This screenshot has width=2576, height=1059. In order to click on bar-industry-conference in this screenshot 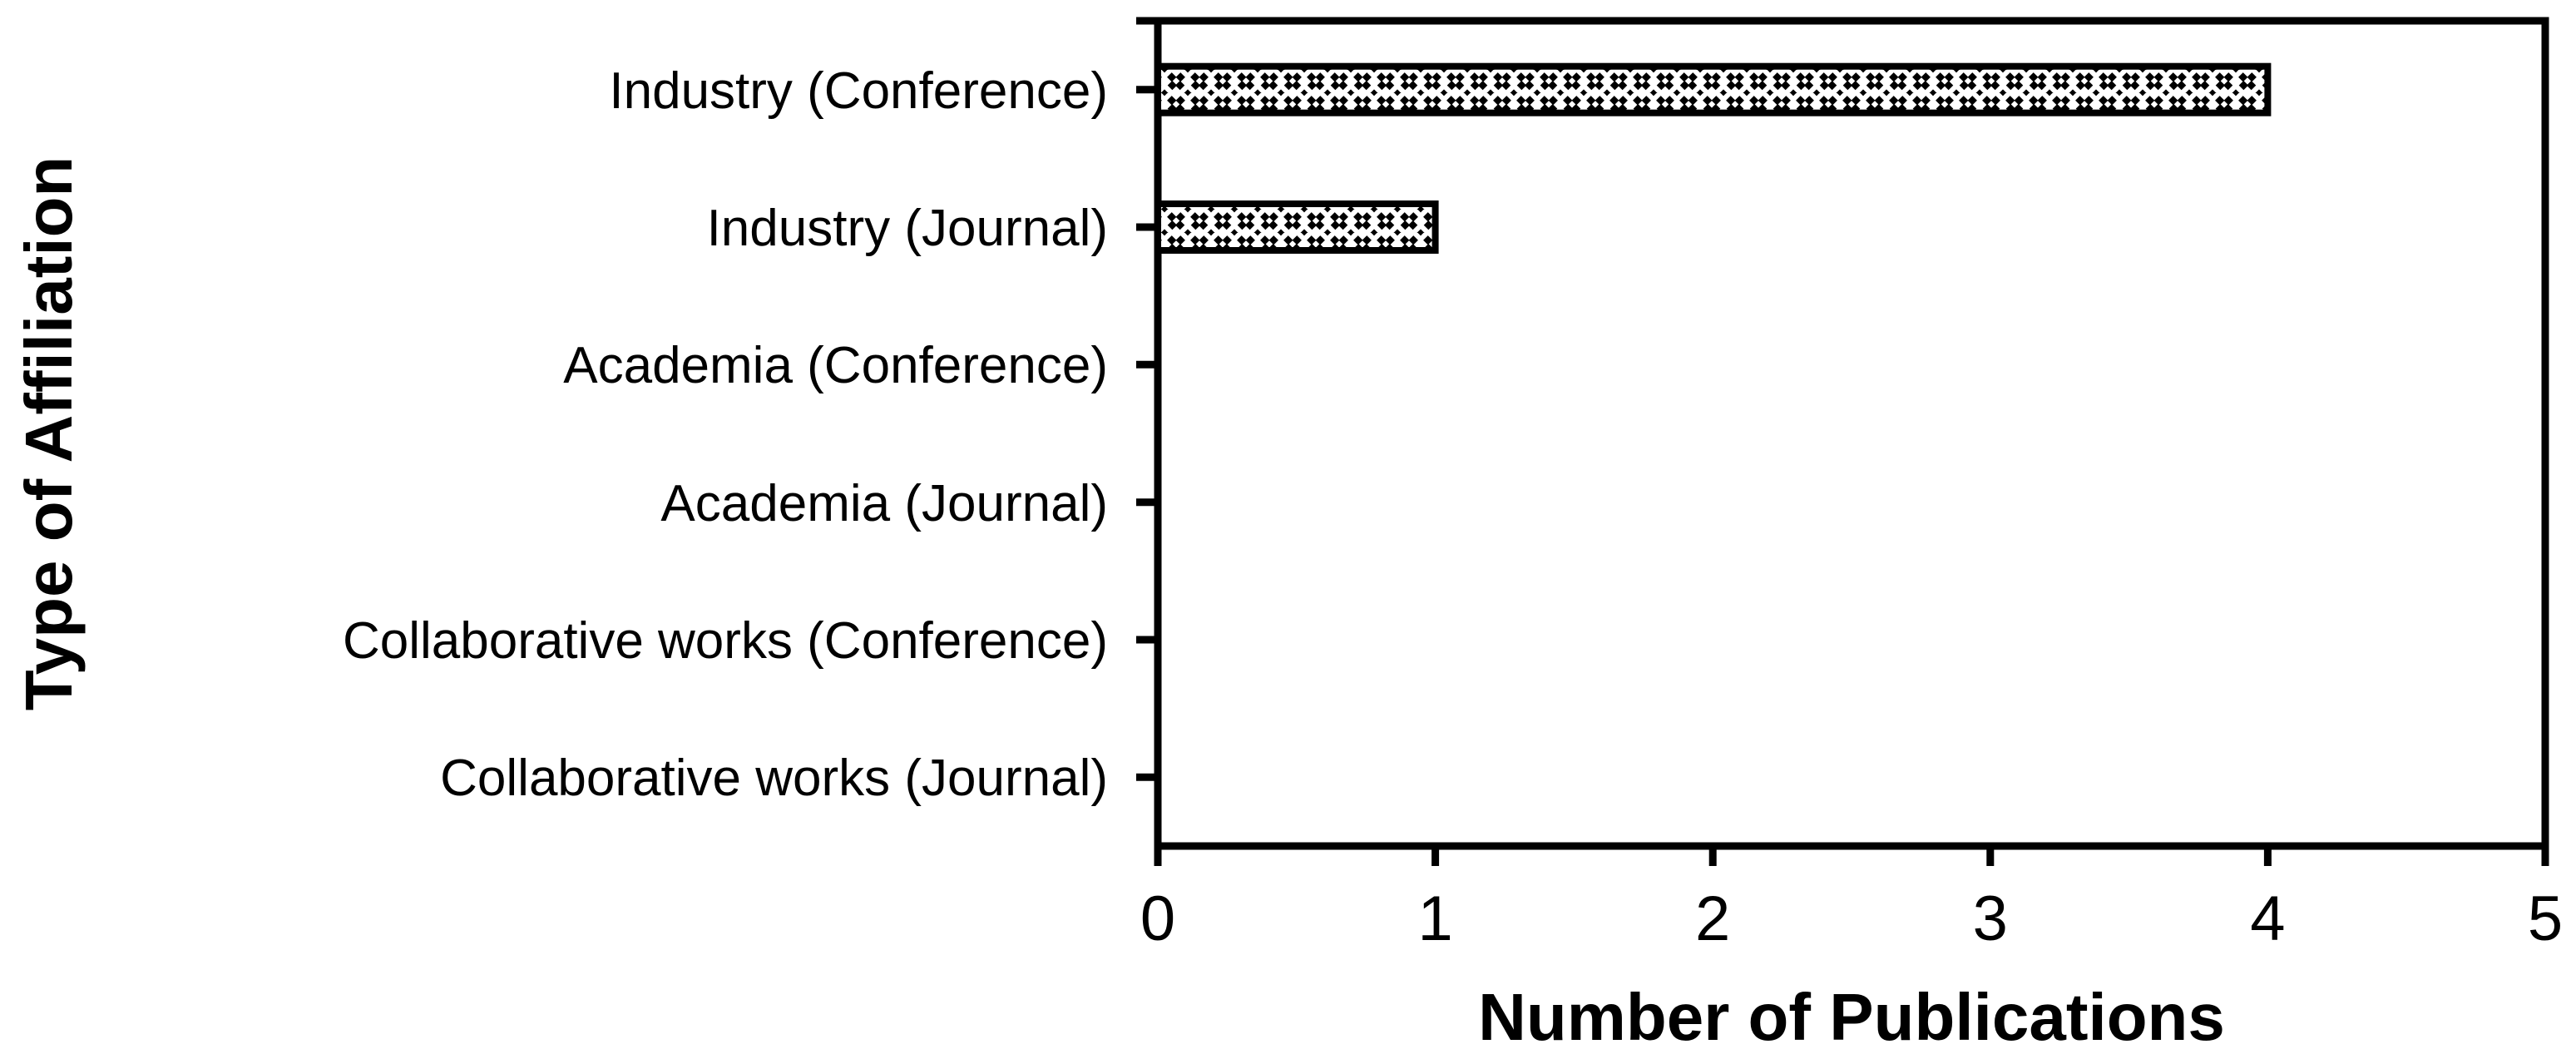, I will do `click(1713, 89)`.